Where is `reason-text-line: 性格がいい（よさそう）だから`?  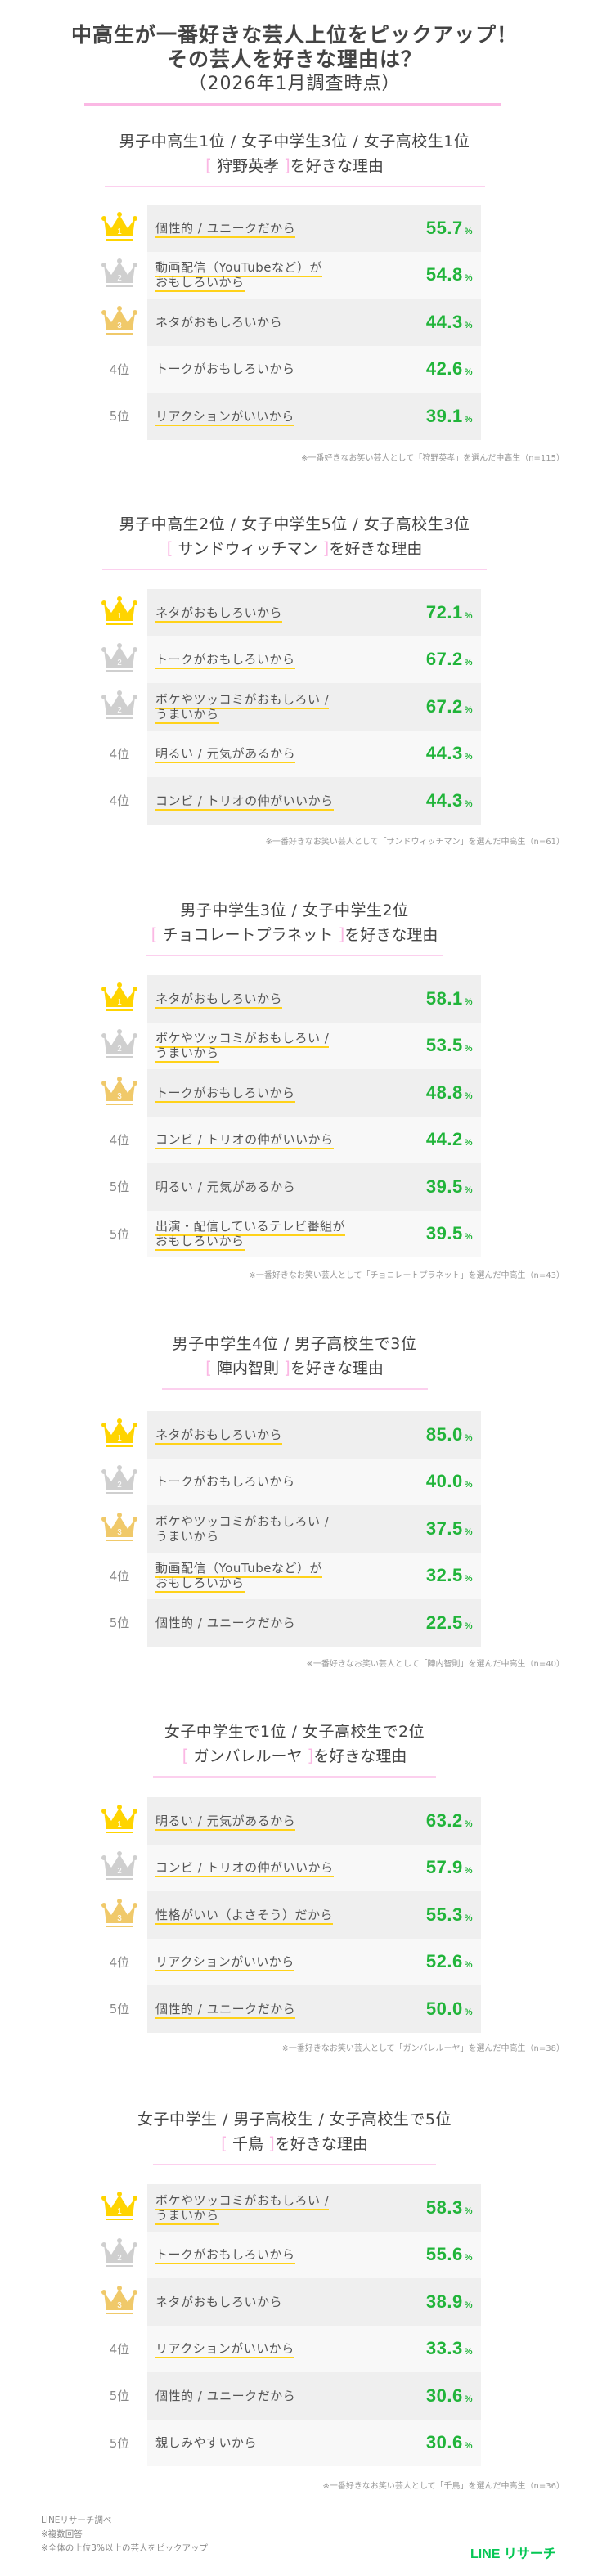 reason-text-line: 性格がいい（よさそう）だから is located at coordinates (244, 1916).